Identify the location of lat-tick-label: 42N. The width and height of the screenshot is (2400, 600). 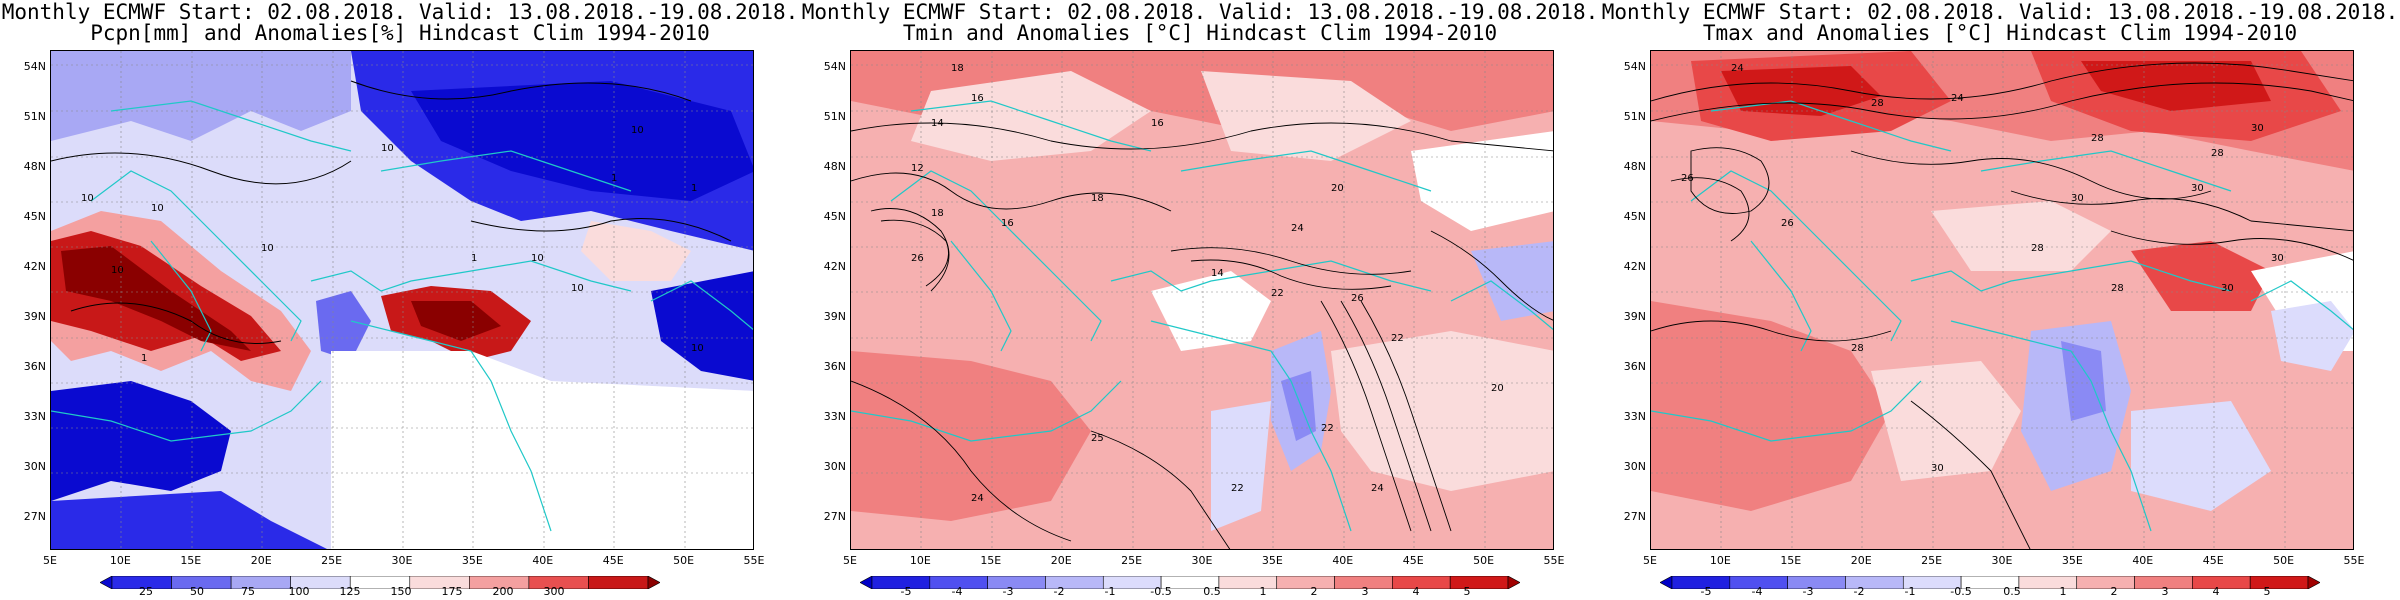
(834, 266).